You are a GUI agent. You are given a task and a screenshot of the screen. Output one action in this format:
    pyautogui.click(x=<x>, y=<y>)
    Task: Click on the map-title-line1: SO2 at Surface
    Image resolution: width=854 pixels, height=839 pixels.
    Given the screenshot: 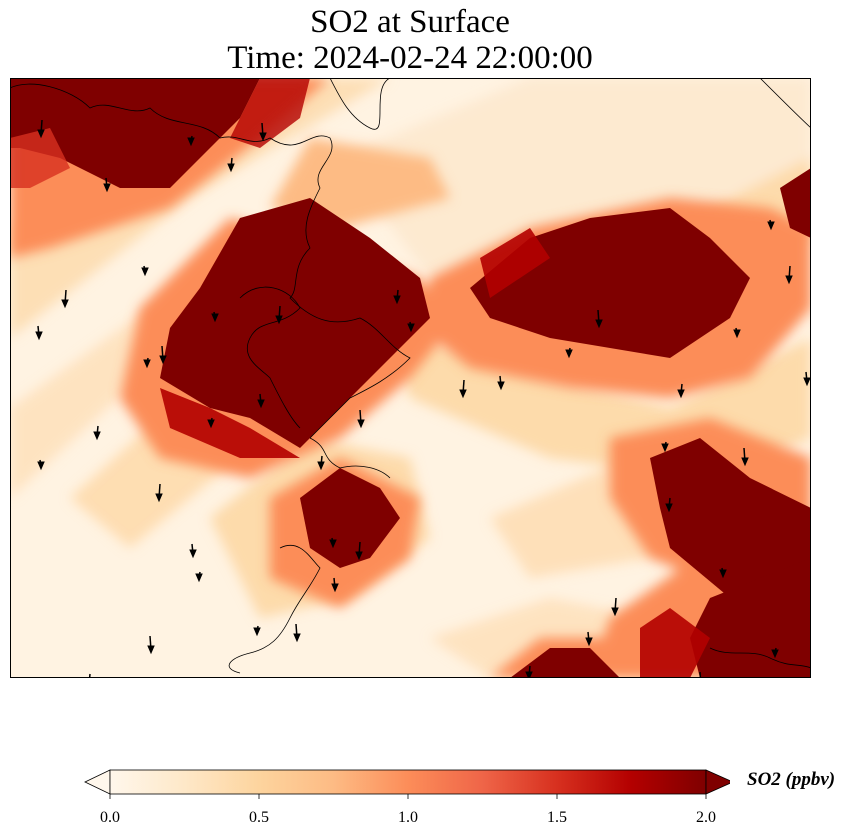 What is the action you would take?
    pyautogui.click(x=410, y=22)
    